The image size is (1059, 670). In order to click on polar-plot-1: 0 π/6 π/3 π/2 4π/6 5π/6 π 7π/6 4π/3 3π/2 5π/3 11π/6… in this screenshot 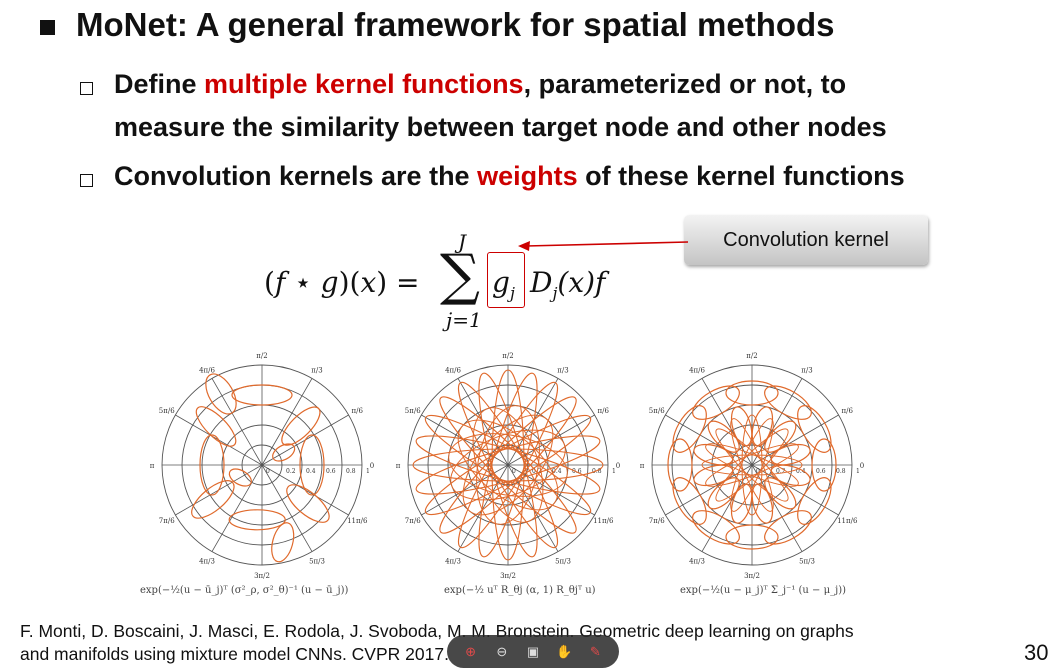, I will do `click(262, 466)`.